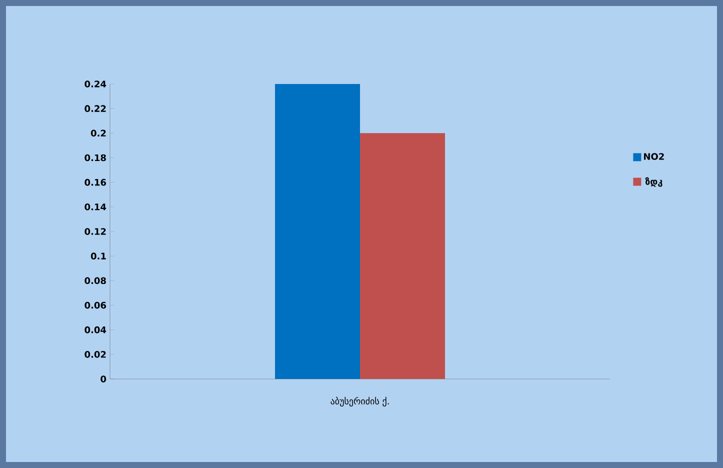 The width and height of the screenshot is (723, 468). Describe the element at coordinates (95, 330) in the screenshot. I see `y-tick-label: 0.04` at that location.